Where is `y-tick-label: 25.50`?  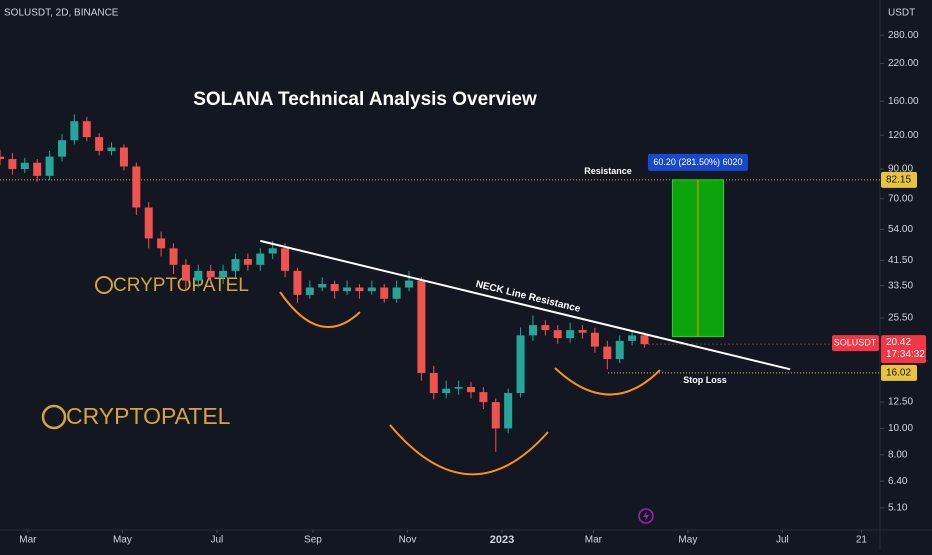
y-tick-label: 25.50 is located at coordinates (900, 318).